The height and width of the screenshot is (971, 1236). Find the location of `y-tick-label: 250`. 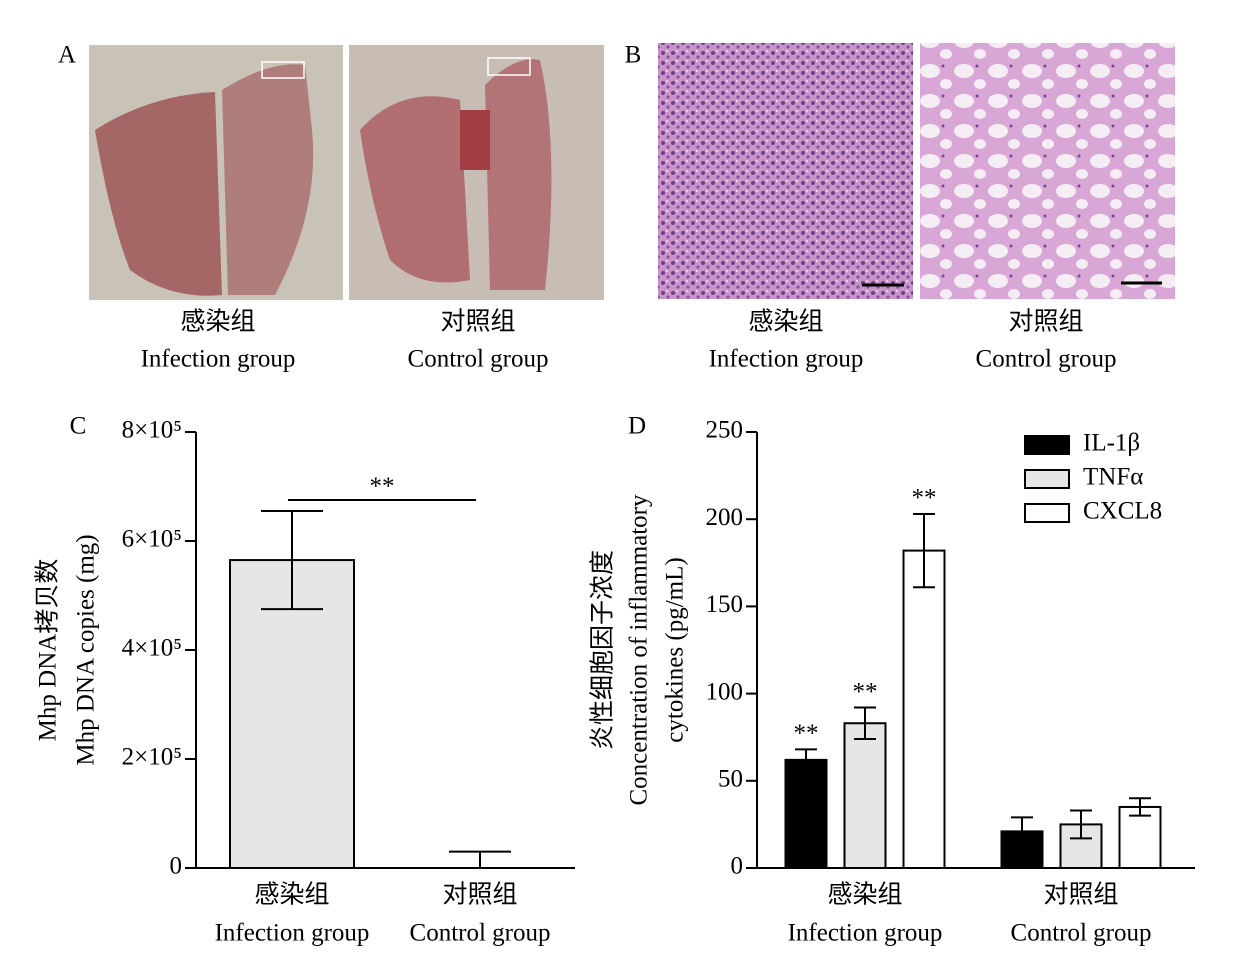

y-tick-label: 250 is located at coordinates (725, 430).